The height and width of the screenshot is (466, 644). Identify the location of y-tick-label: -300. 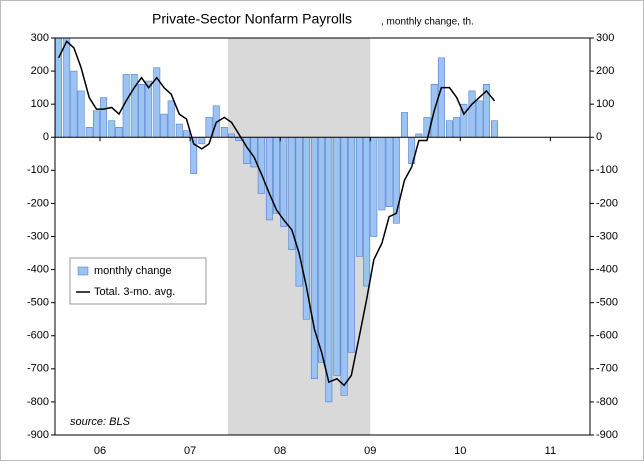
(38, 236).